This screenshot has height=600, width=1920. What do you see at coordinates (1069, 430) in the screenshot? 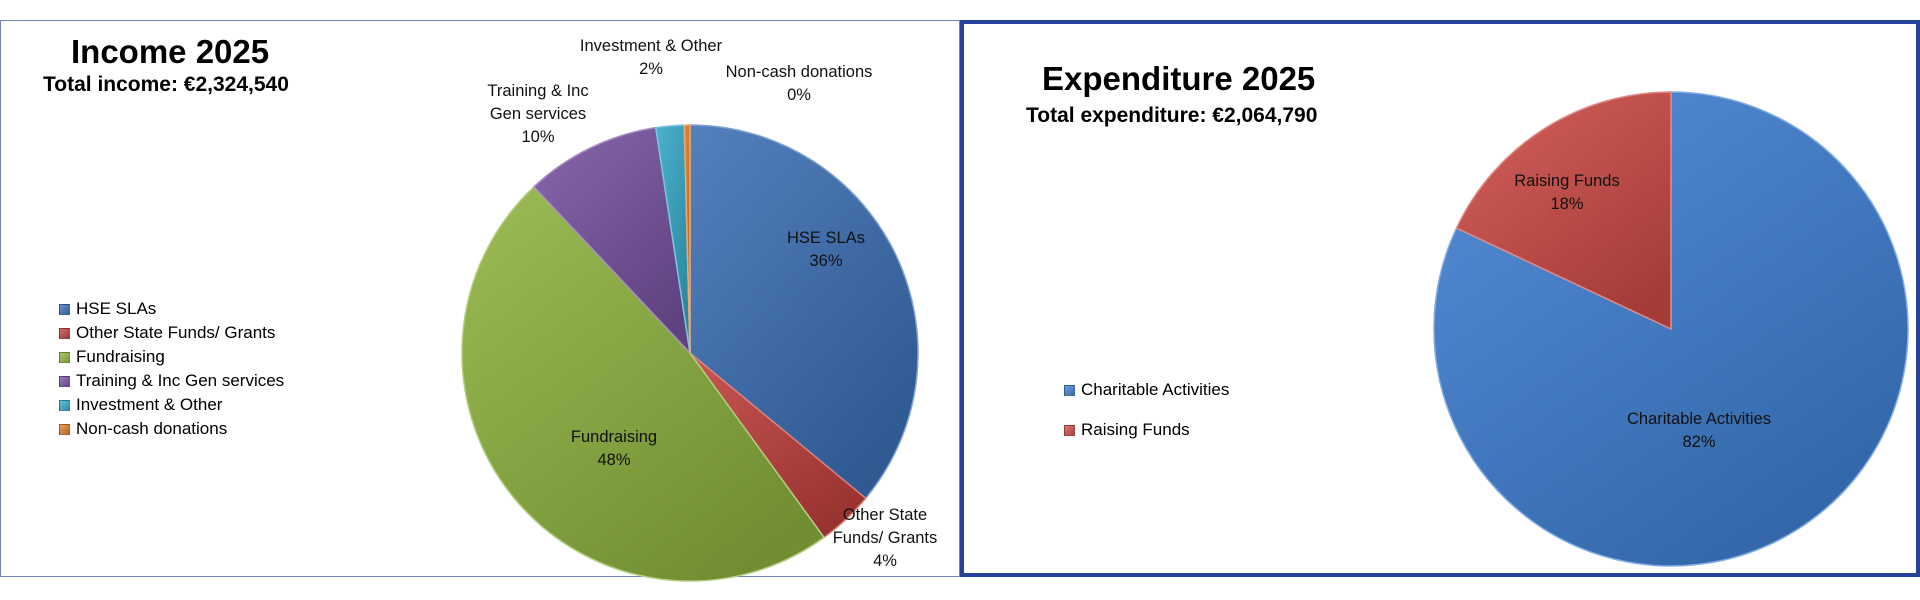
I see `legend-swatch-raising-funds` at bounding box center [1069, 430].